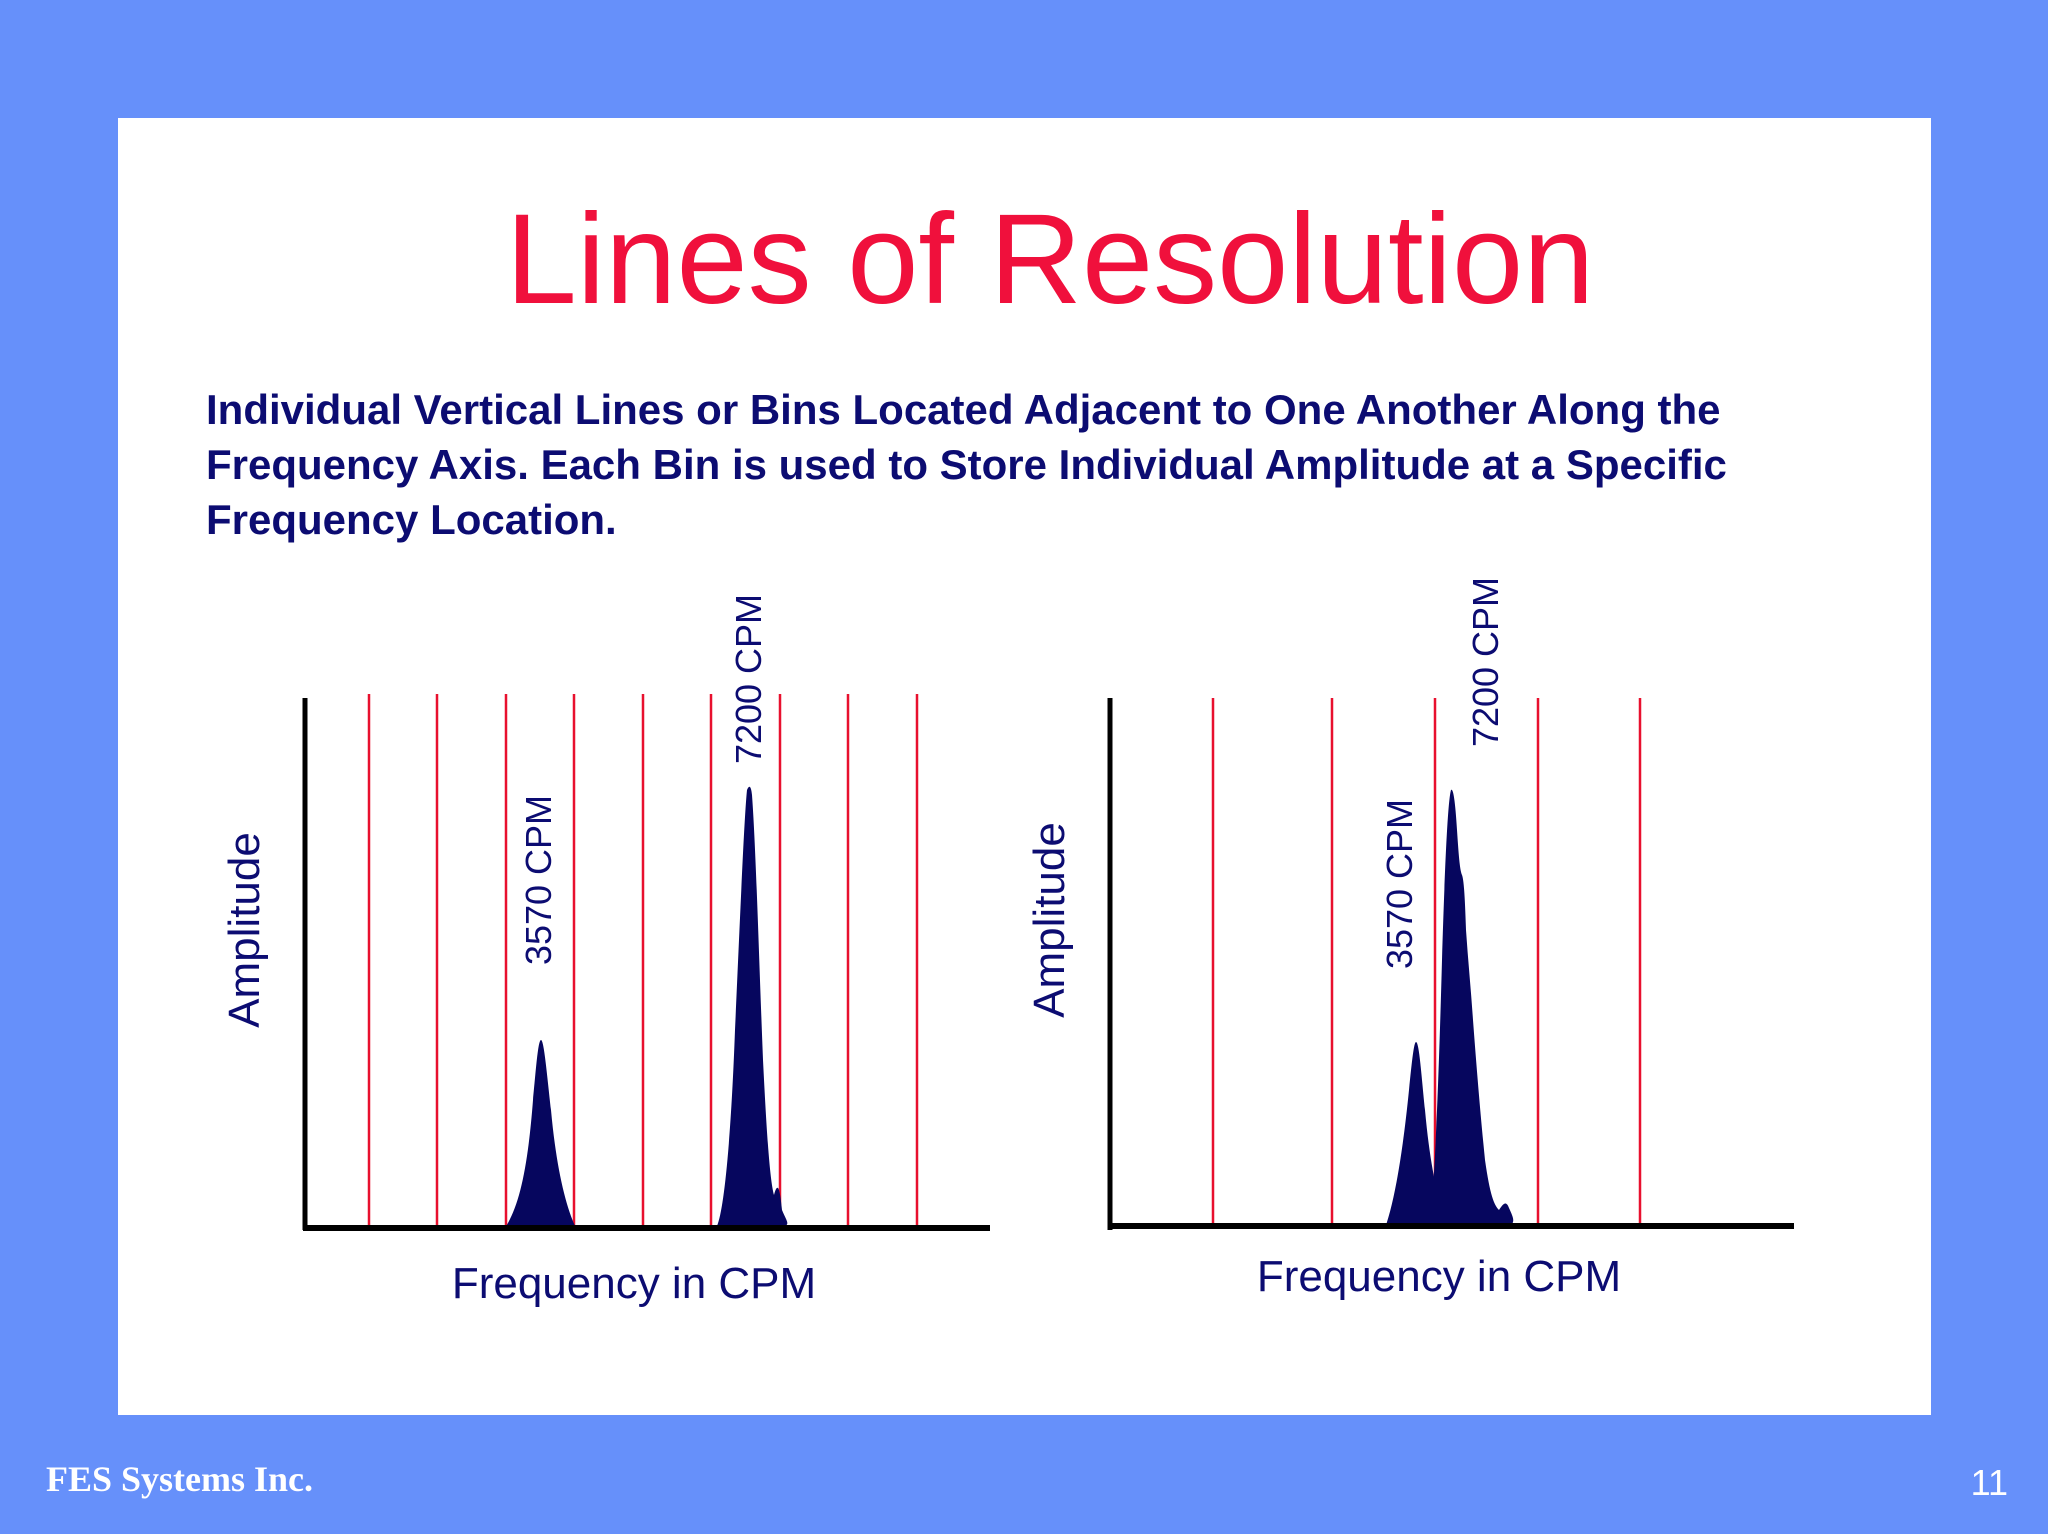 The image size is (2048, 1534). I want to click on slide-title: Lines of Resolution, so click(1050, 259).